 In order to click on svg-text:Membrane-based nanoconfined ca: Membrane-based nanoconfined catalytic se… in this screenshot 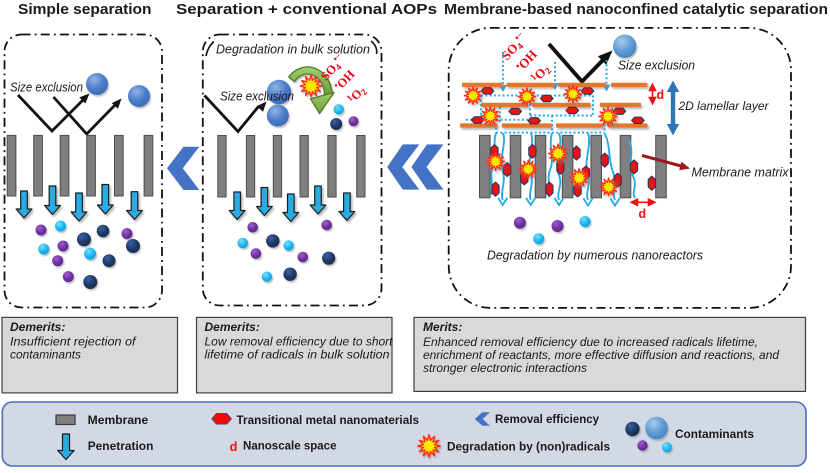, I will do `click(636, 10)`.